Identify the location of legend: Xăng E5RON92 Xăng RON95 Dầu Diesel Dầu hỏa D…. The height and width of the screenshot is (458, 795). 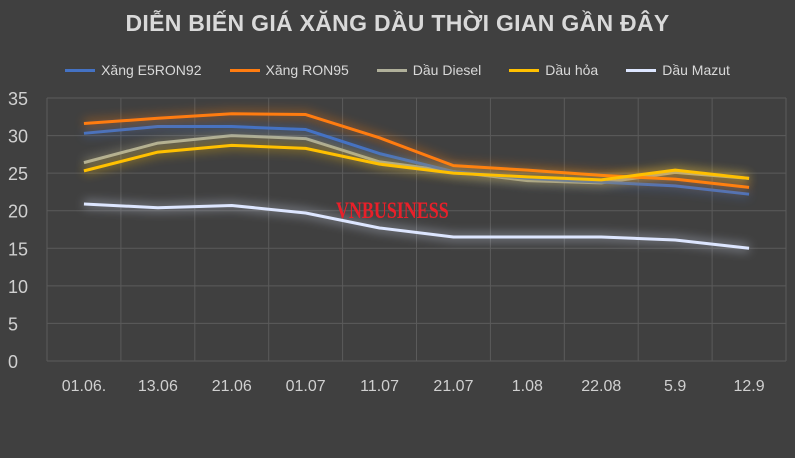
(397, 70).